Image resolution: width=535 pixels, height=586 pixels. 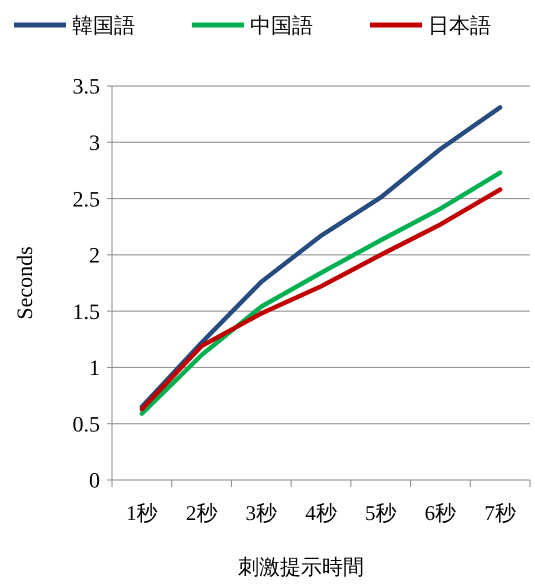 What do you see at coordinates (500, 513) in the screenshot?
I see `x-tick-label: 7秒` at bounding box center [500, 513].